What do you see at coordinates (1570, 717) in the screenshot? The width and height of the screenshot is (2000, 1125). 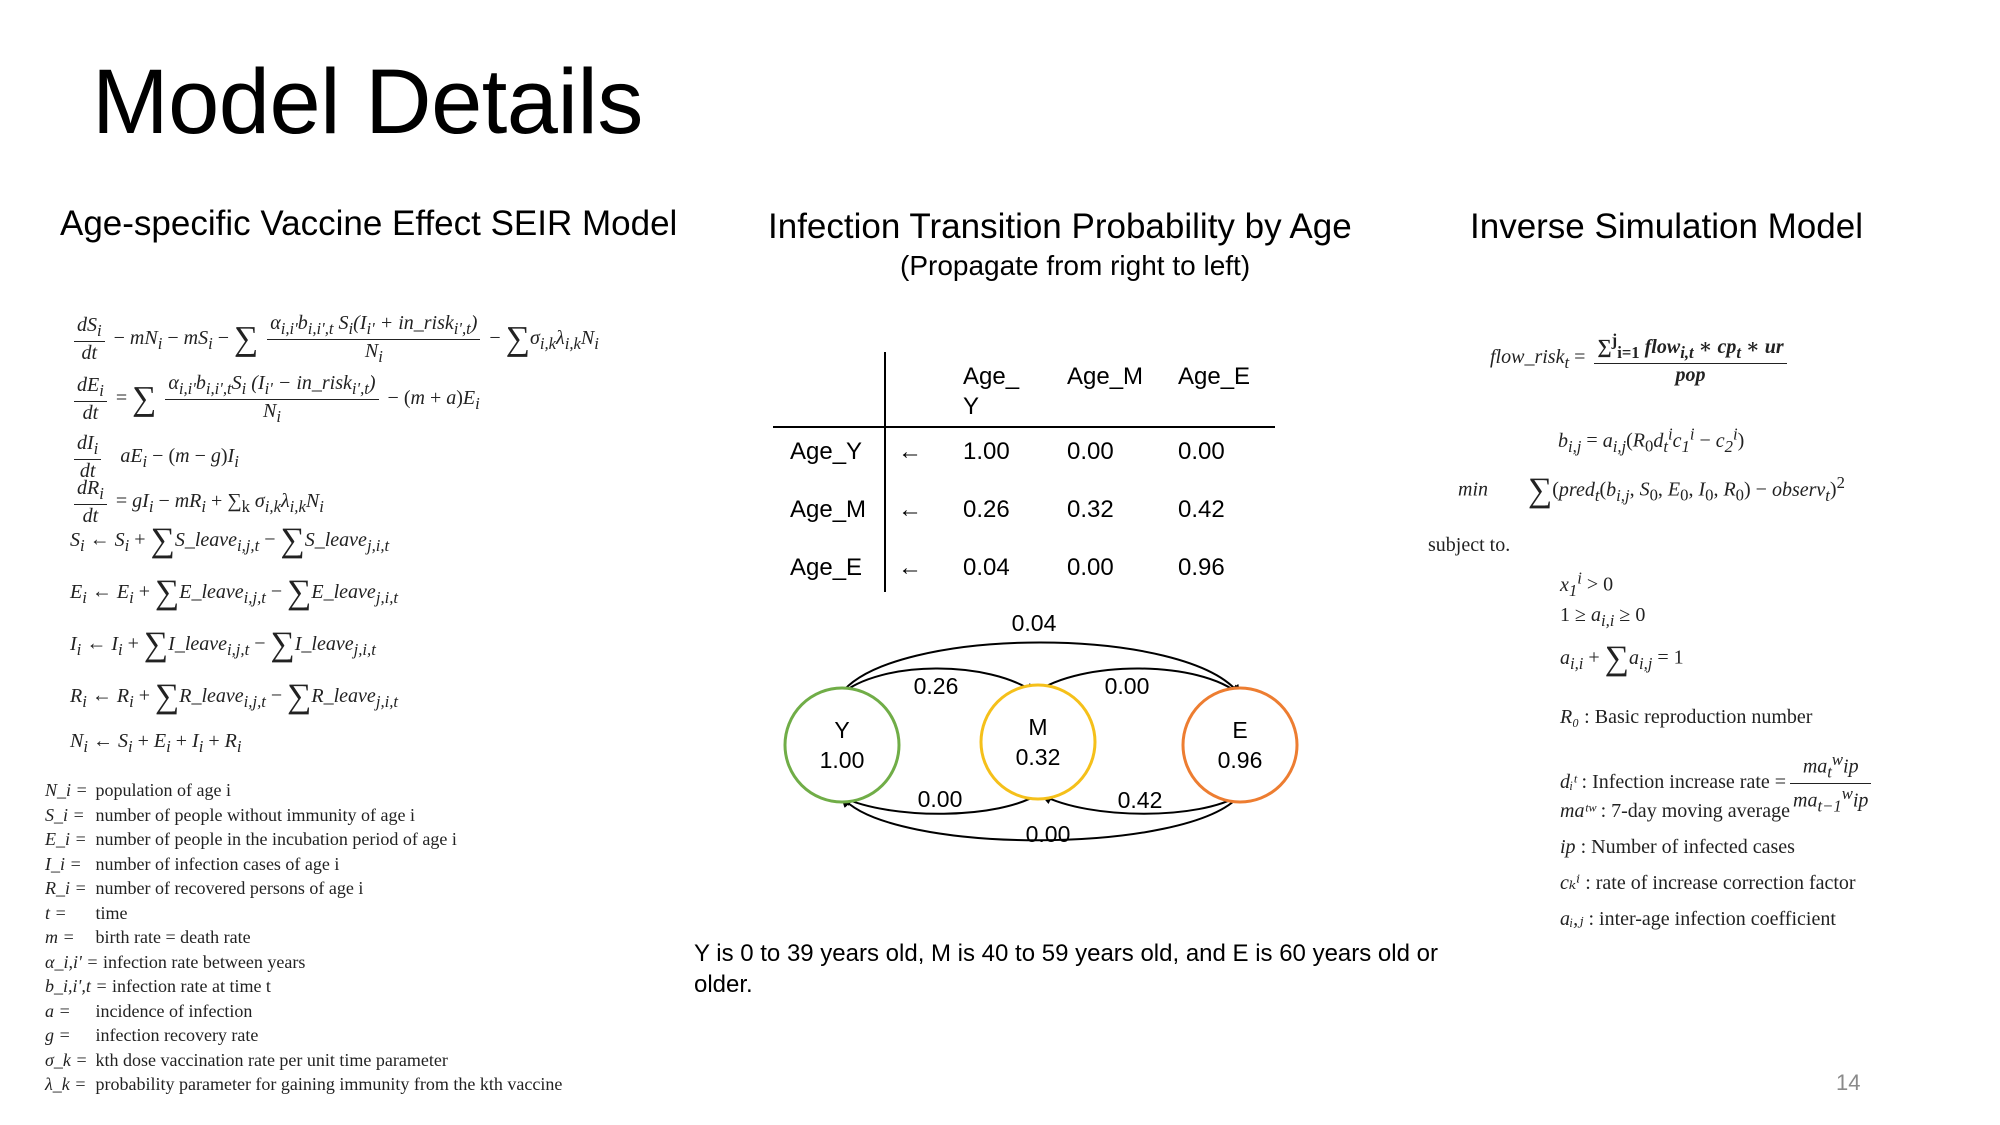 I see `inverse-definition-symbol: R₀` at bounding box center [1570, 717].